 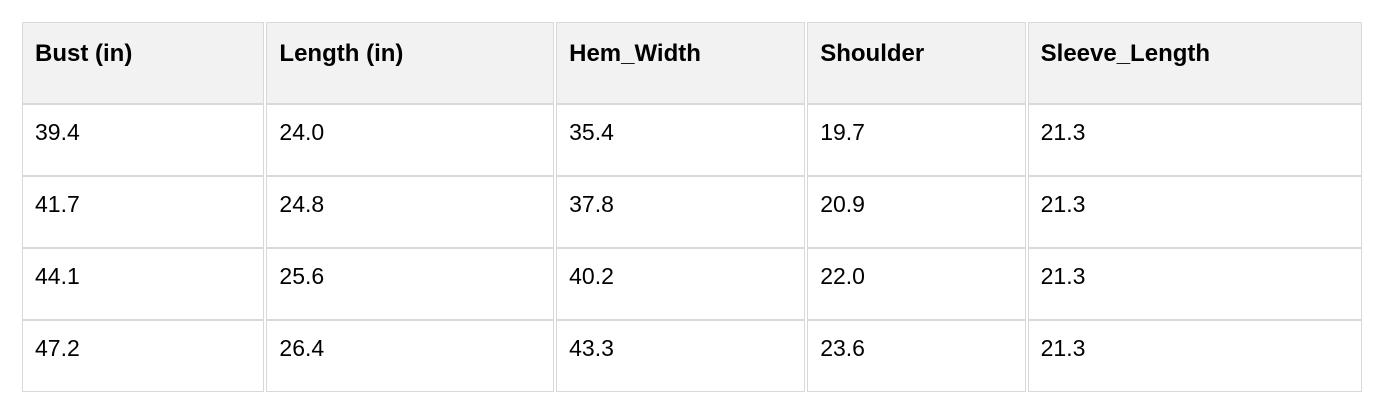 I want to click on column-header-sleeve-length: Sleeve_Length, so click(x=1194, y=63).